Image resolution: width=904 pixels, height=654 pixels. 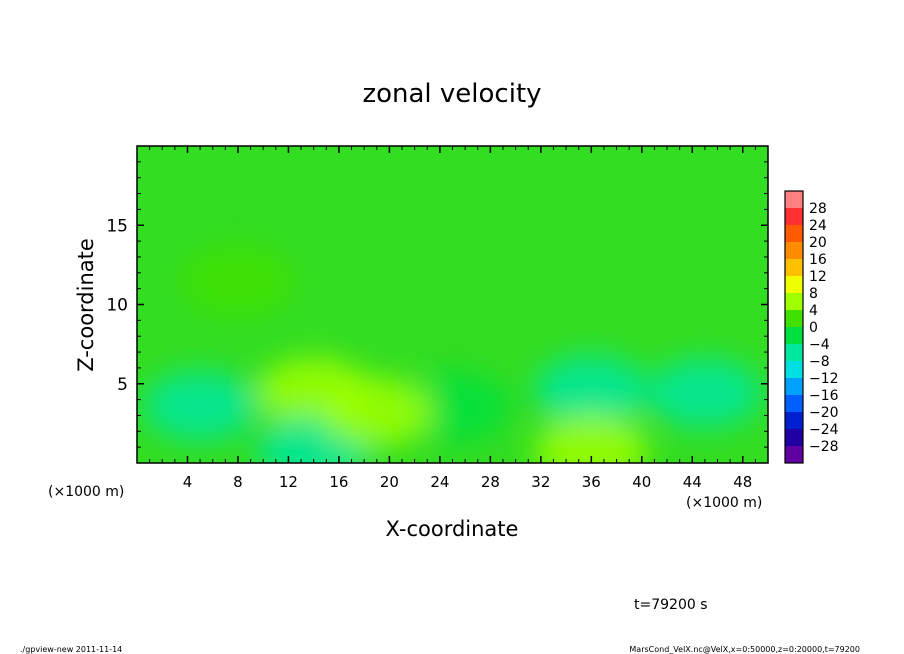 What do you see at coordinates (238, 482) in the screenshot?
I see `x-tick-label: 8` at bounding box center [238, 482].